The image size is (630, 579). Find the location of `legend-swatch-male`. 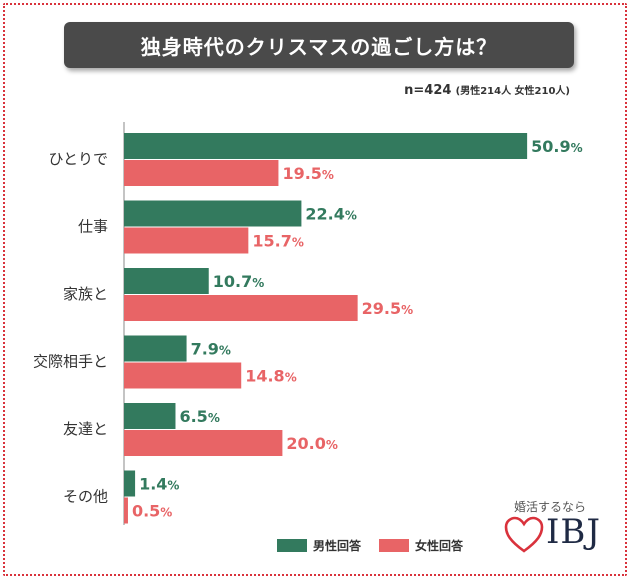

legend-swatch-male is located at coordinates (292, 545).